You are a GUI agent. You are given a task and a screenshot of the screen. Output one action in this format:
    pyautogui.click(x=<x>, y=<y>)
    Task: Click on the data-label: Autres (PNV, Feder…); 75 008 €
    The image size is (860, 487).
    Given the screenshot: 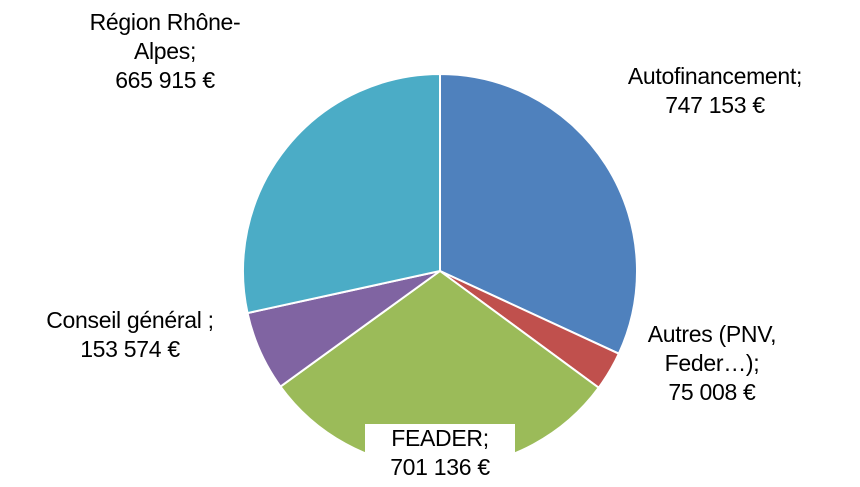 What is the action you would take?
    pyautogui.click(x=712, y=363)
    